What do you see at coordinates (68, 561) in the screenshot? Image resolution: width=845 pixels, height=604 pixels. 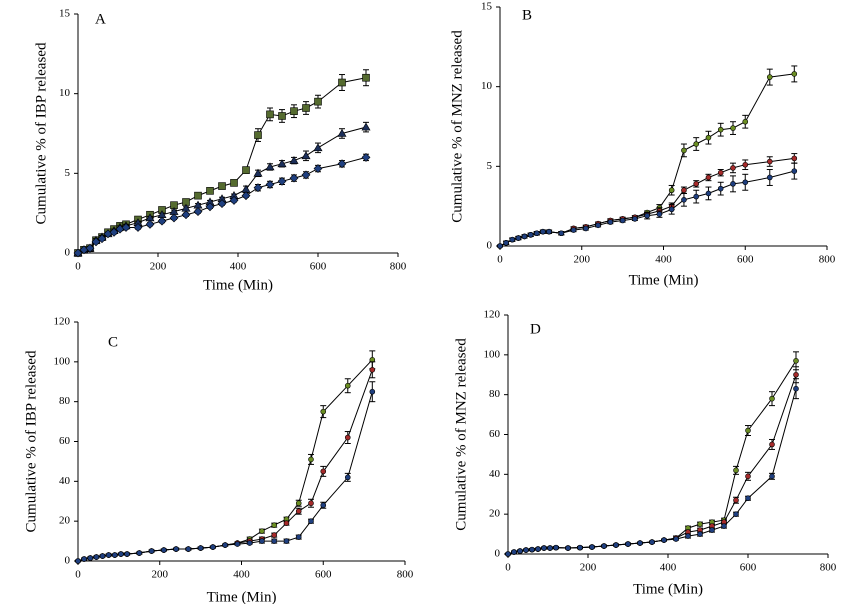 I see `y-tick-label: 0` at bounding box center [68, 561].